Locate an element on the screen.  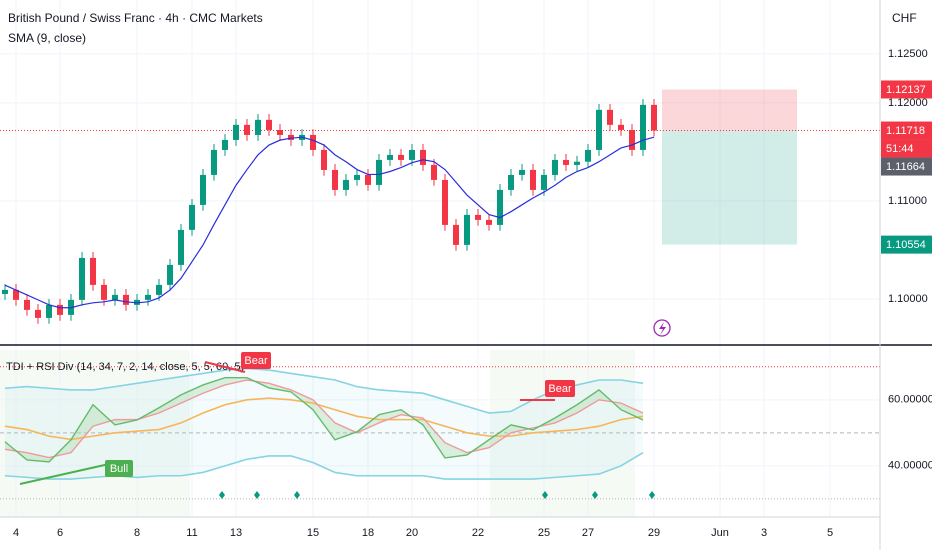
x-tick-label: 25 is located at coordinates (544, 533).